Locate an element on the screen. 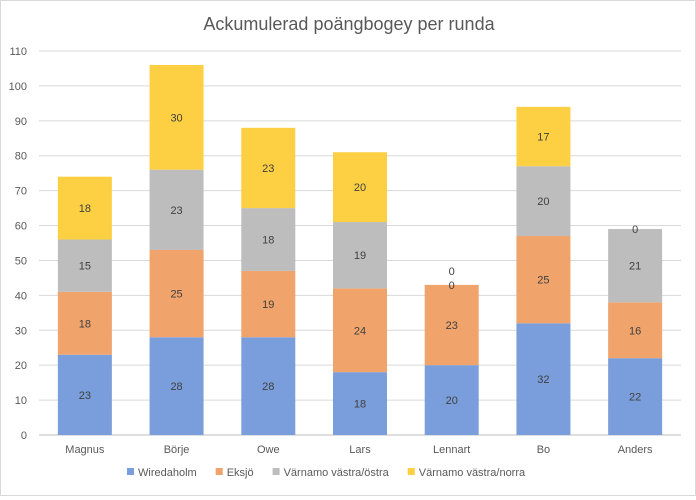 Image resolution: width=696 pixels, height=500 pixels. x-tick-label: Owe is located at coordinates (268, 450).